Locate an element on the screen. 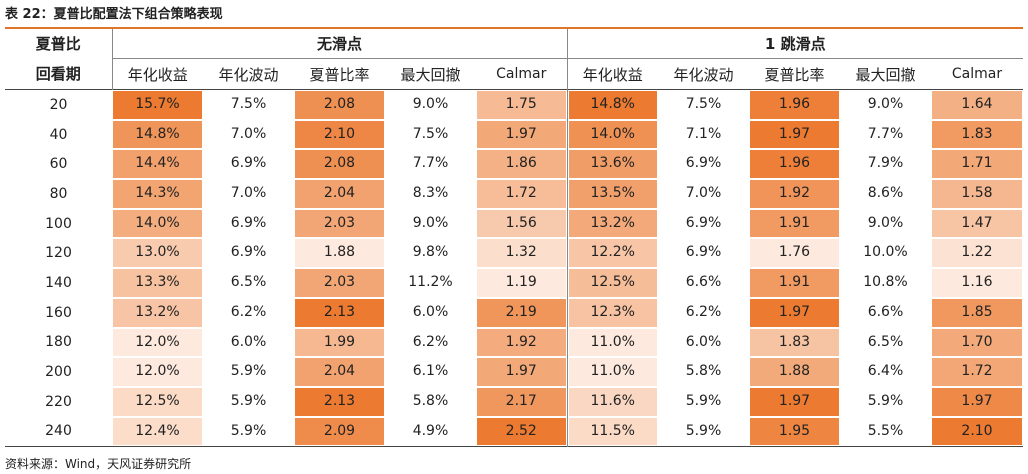 The image size is (1028, 474). top-rule is located at coordinates (514, 28).